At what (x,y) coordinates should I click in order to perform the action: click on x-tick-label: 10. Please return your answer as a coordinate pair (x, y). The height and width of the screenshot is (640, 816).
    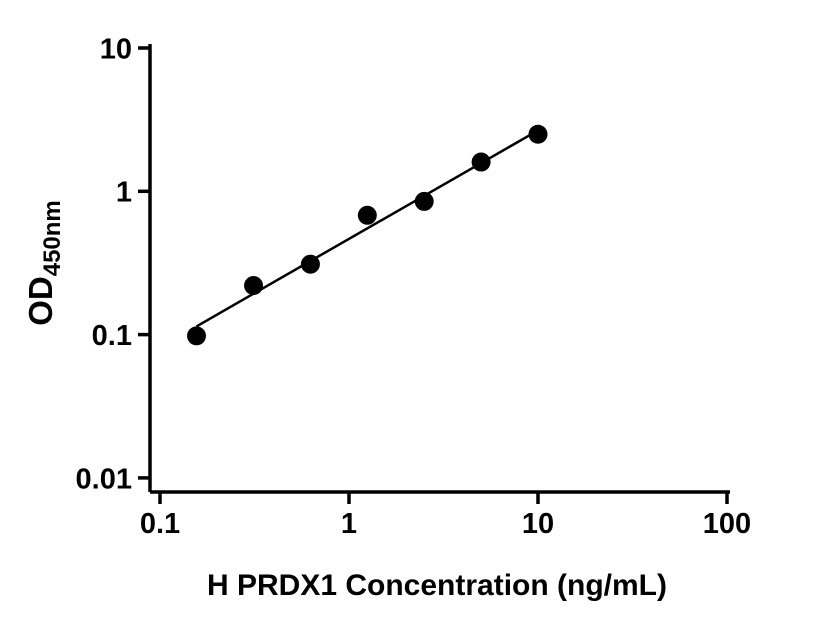
    Looking at the image, I should click on (538, 524).